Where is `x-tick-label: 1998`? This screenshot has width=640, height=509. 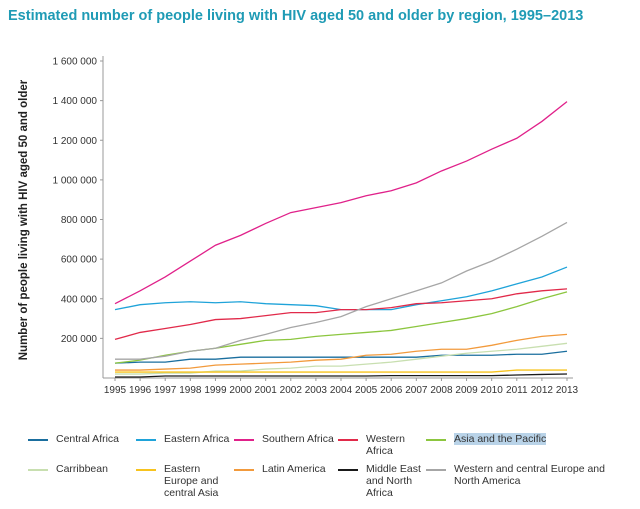 x-tick-label: 1998 is located at coordinates (190, 390).